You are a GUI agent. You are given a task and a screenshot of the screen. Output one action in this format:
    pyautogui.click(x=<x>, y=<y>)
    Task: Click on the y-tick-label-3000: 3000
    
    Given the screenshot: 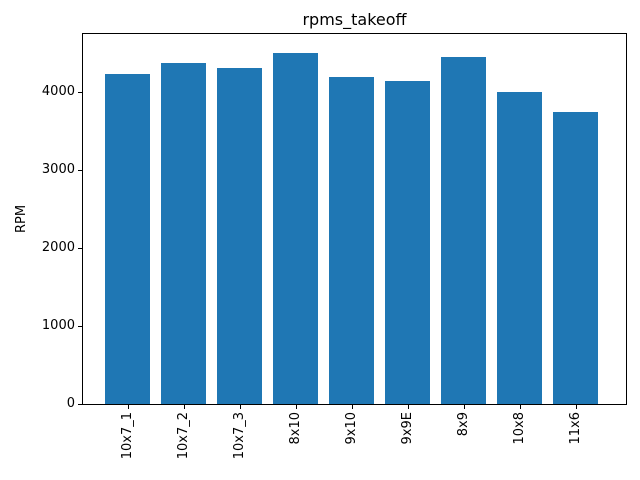 What is the action you would take?
    pyautogui.click(x=58, y=169)
    